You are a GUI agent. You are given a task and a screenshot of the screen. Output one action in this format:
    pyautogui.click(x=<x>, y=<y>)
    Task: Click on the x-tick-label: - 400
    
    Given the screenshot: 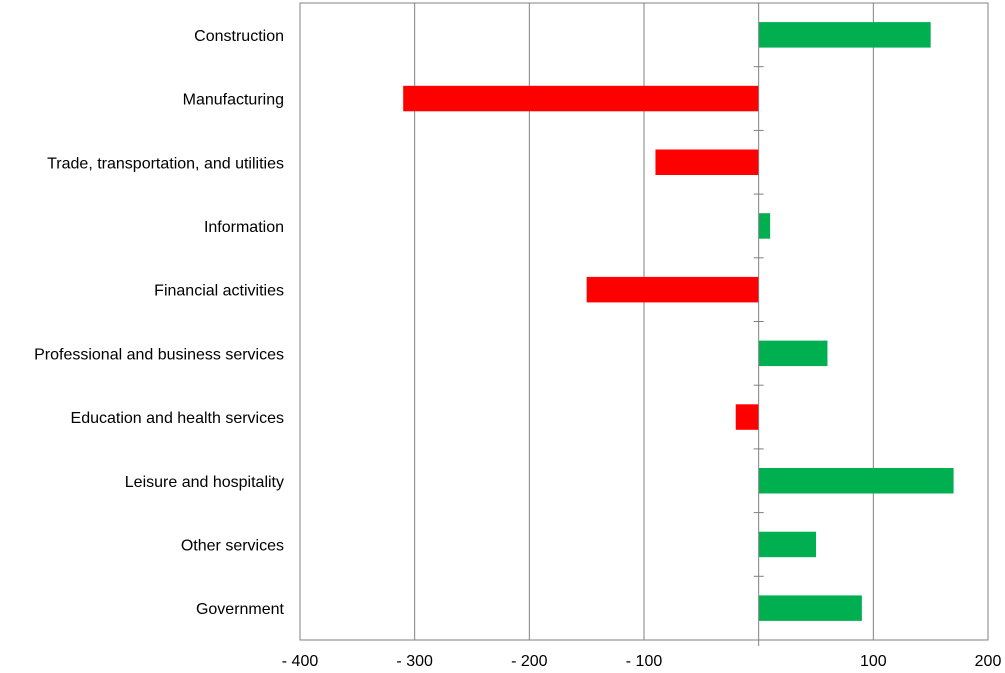 What is the action you would take?
    pyautogui.click(x=300, y=661)
    